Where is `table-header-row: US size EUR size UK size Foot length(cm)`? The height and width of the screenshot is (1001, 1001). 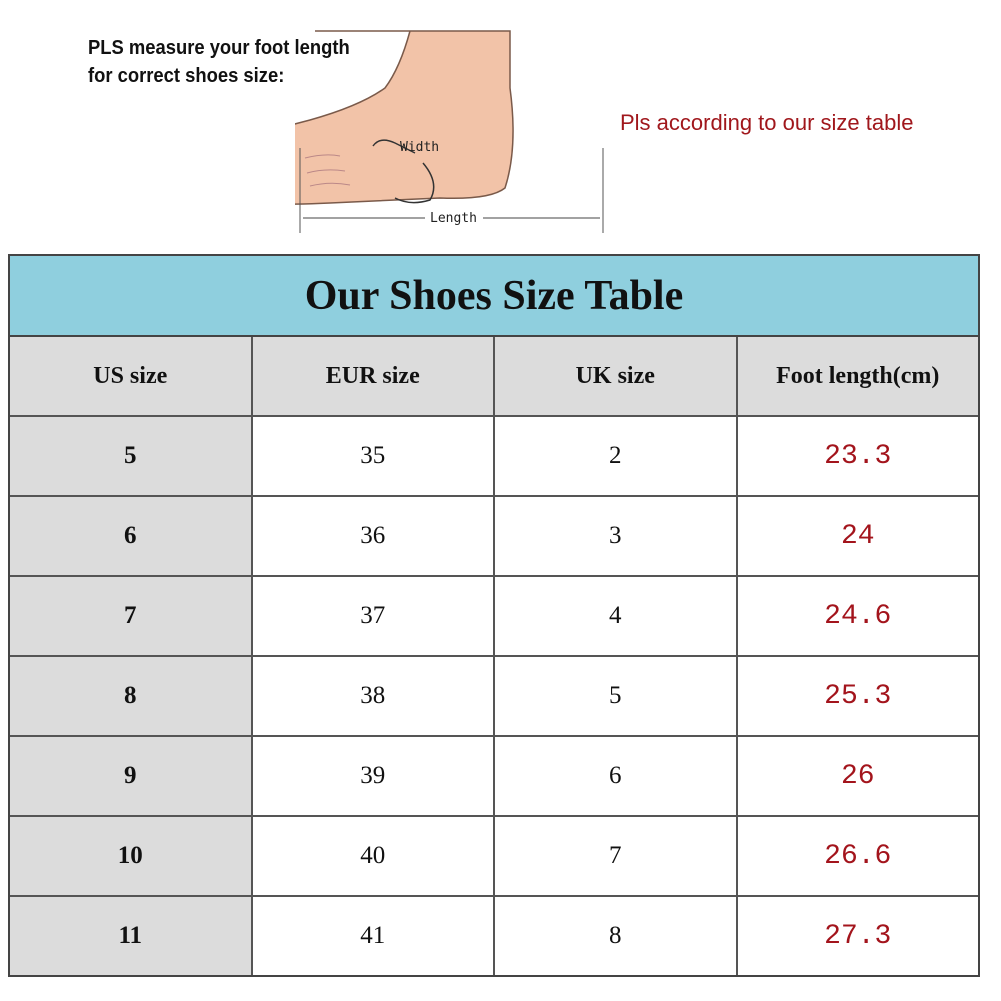
table-header-row: US size EUR size UK size Foot length(cm) is located at coordinates (494, 377).